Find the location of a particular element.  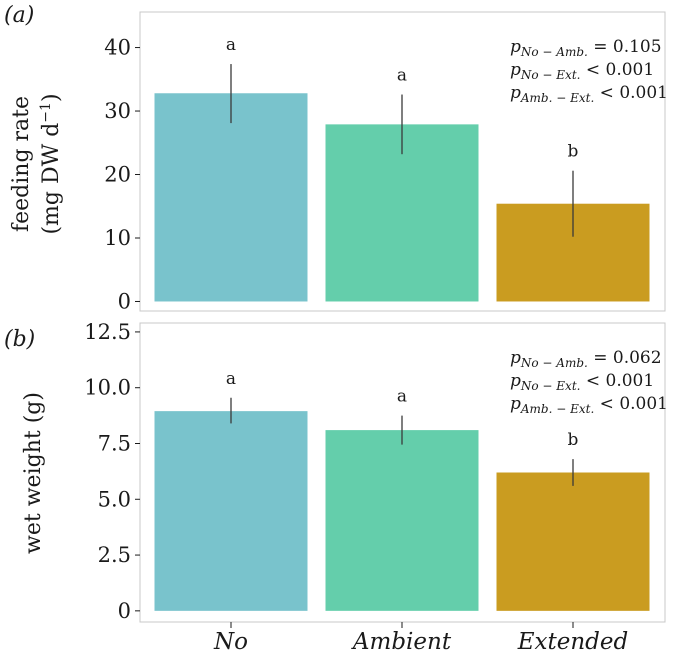

y-axis-title: wet weight (g) is located at coordinates (33, 473).